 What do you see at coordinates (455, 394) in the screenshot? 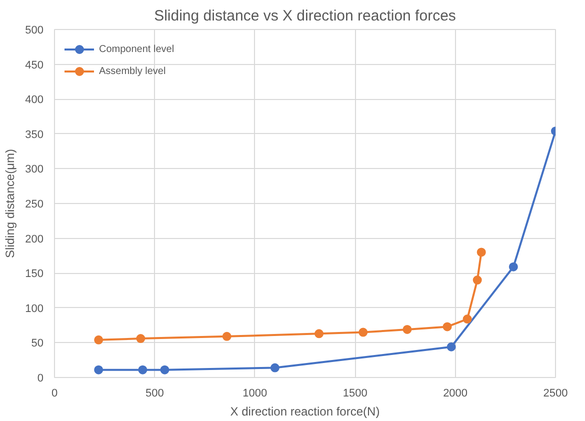
I see `x-tick-label: 2000` at bounding box center [455, 394].